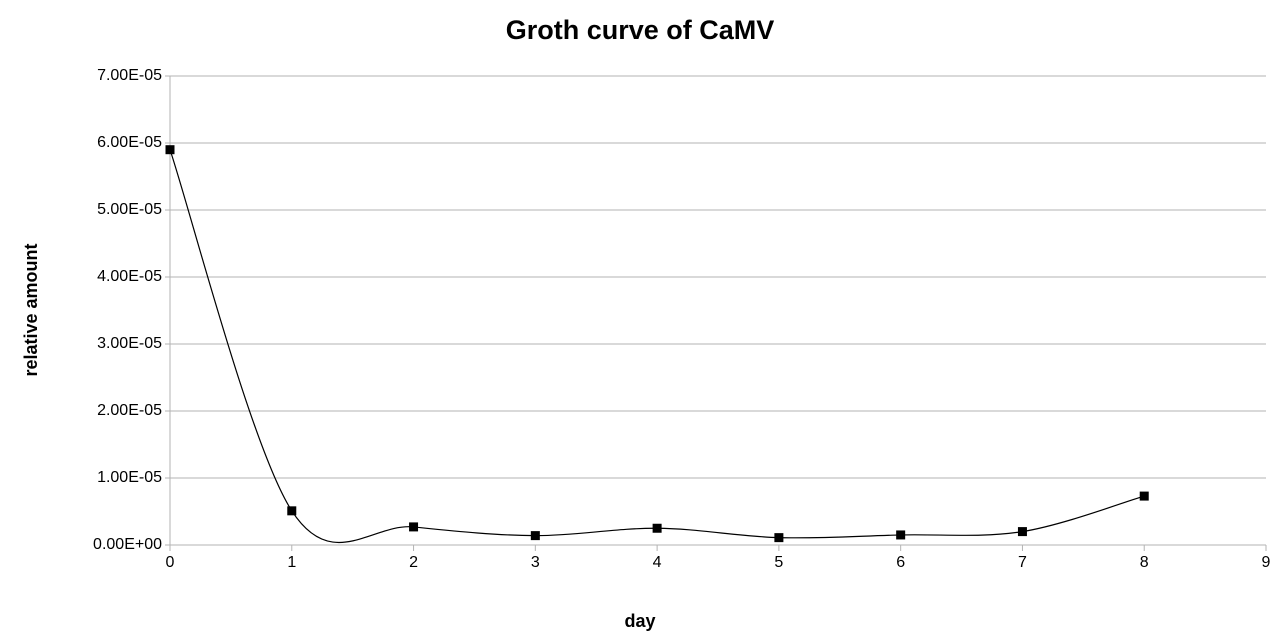 The width and height of the screenshot is (1274, 633). Describe the element at coordinates (1266, 562) in the screenshot. I see `x-tick-label: 9` at that location.